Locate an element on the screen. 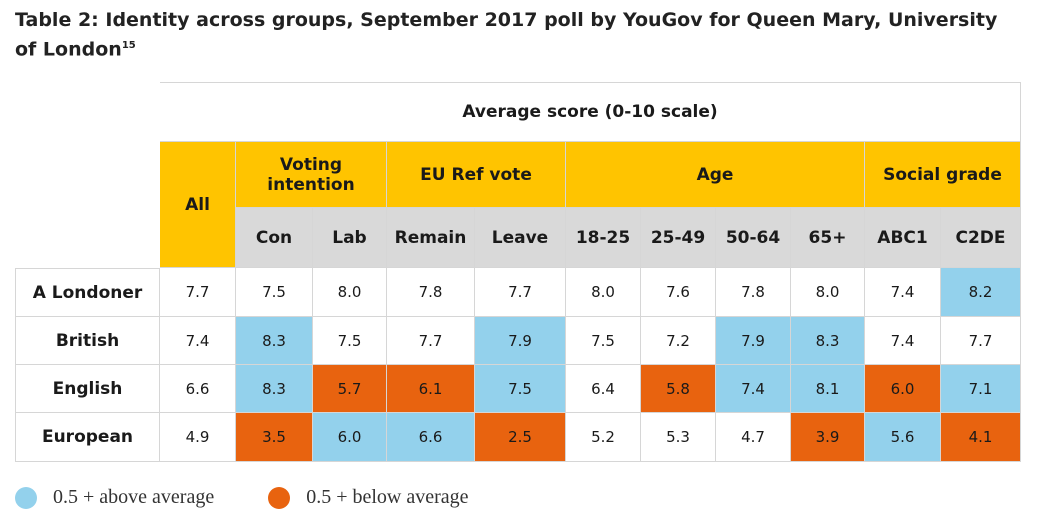 This screenshot has width=1049, height=522. table-cell: 5.2 is located at coordinates (603, 437).